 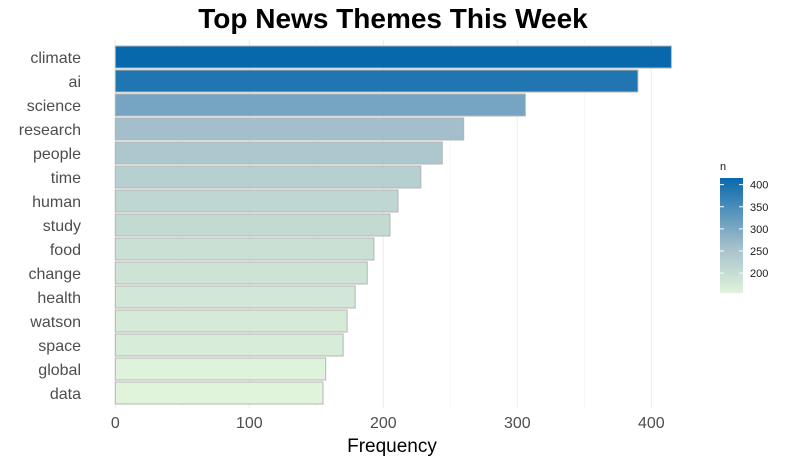 What do you see at coordinates (62, 226) in the screenshot?
I see `category-label: study` at bounding box center [62, 226].